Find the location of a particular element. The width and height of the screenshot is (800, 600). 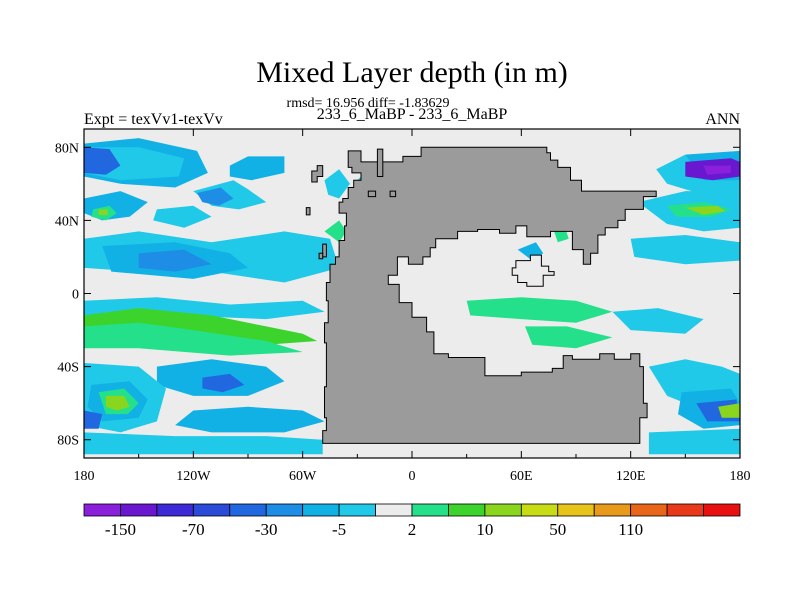

chart-title: Mixed Layer depth (in m) is located at coordinates (412, 72).